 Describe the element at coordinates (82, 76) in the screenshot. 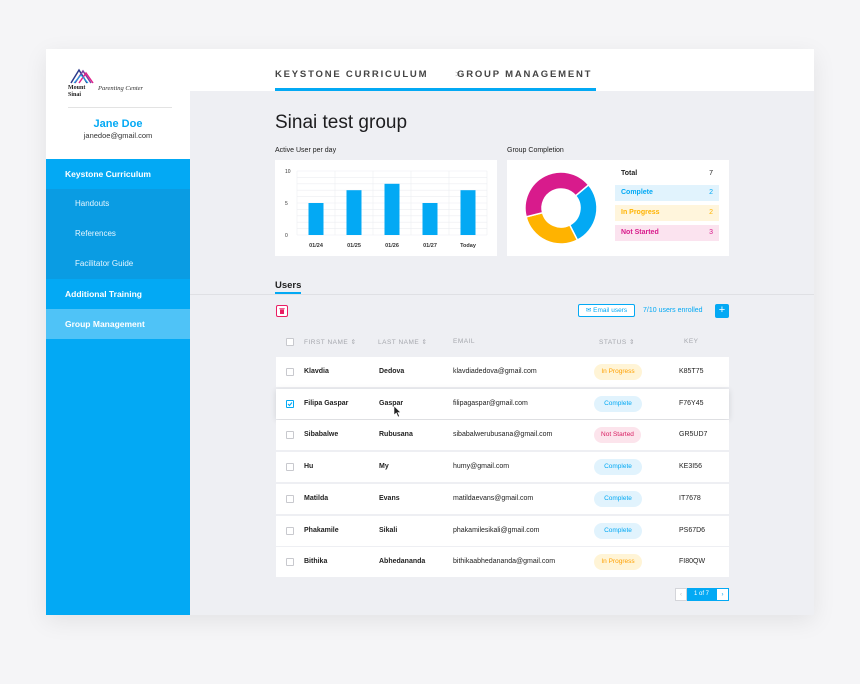

I see `mountain-logo-icon` at that location.